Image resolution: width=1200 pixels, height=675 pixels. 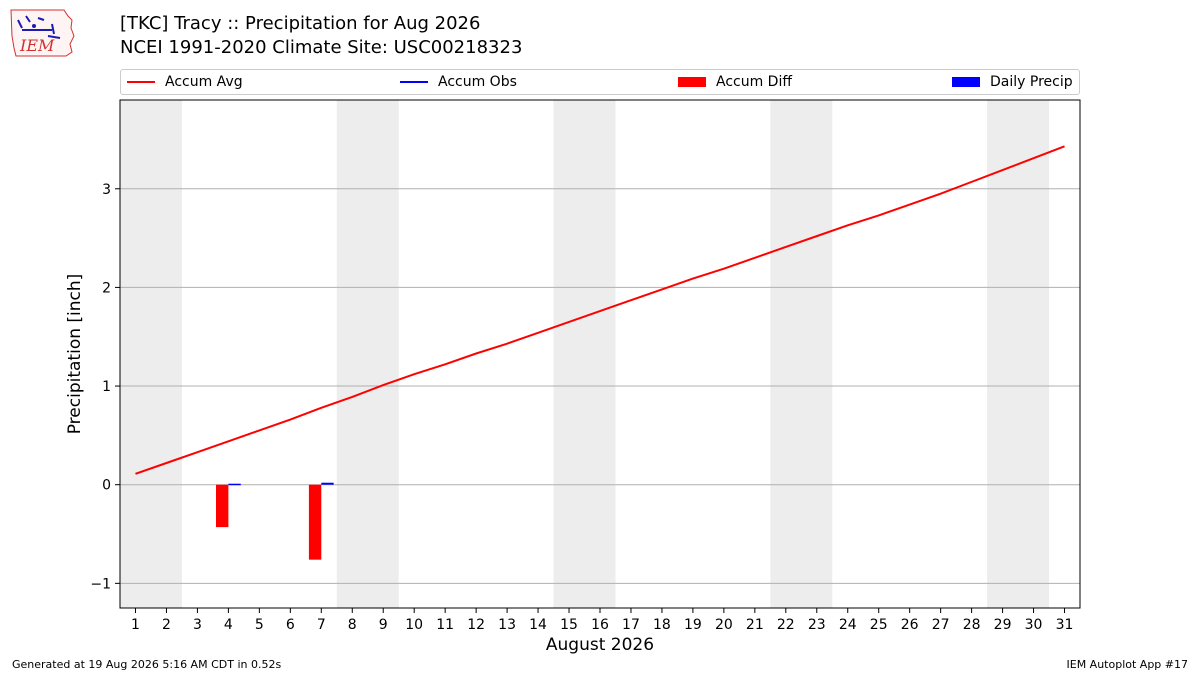 What do you see at coordinates (166, 625) in the screenshot?
I see `x-tick-label: 2` at bounding box center [166, 625].